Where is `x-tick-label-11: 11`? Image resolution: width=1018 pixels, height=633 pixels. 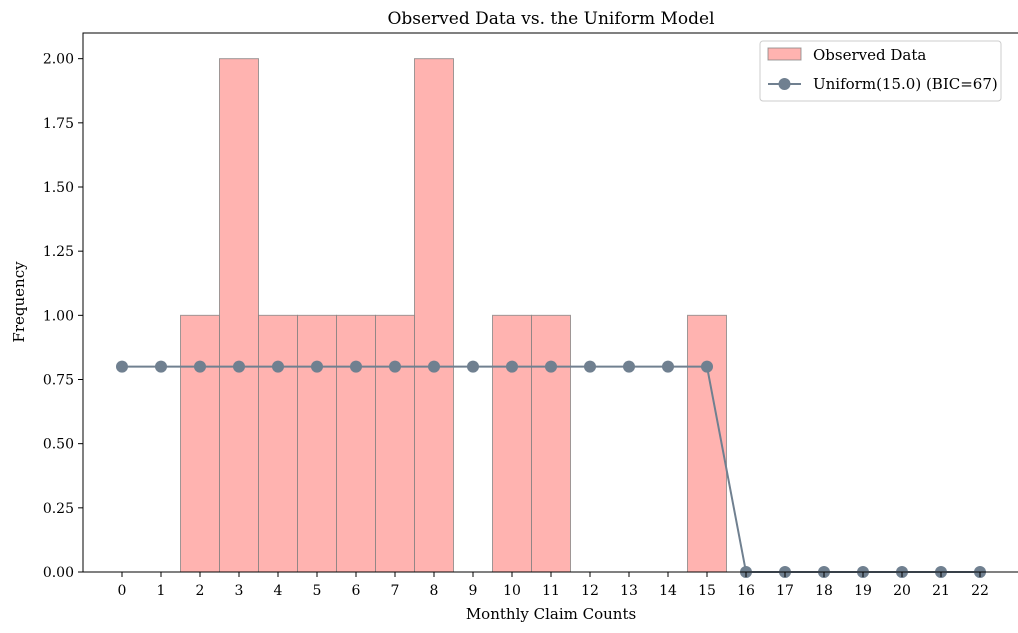
x-tick-label-11: 11 is located at coordinates (551, 591).